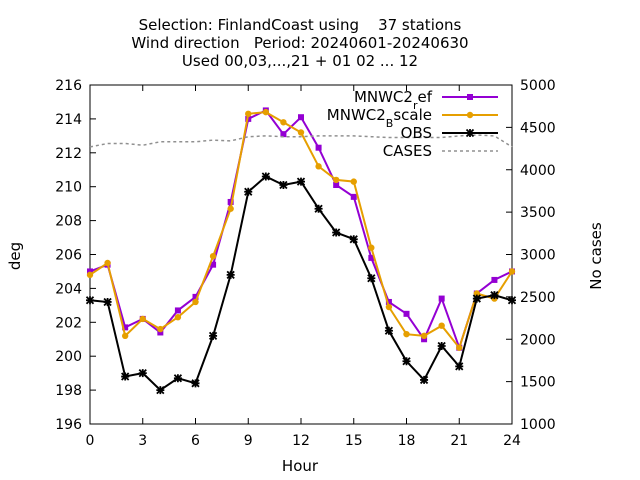 The height and width of the screenshot is (480, 640). I want to click on legend-label-obs: OBS, so click(416, 133).